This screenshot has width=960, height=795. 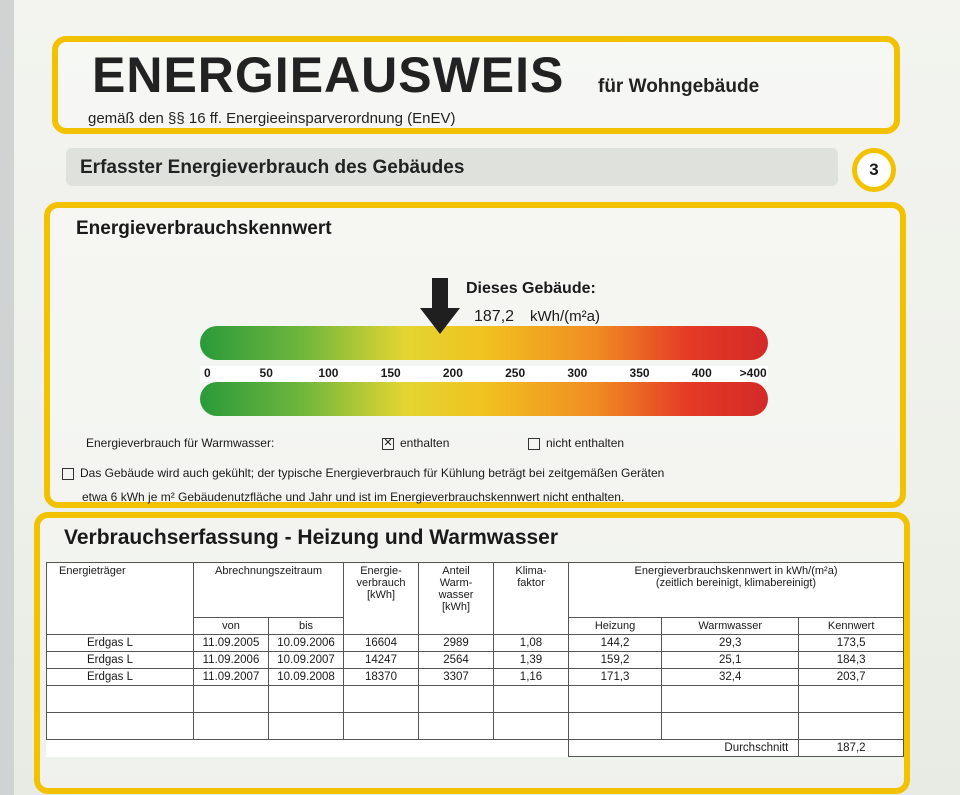 What do you see at coordinates (231, 626) in the screenshot?
I see `col-von: von` at bounding box center [231, 626].